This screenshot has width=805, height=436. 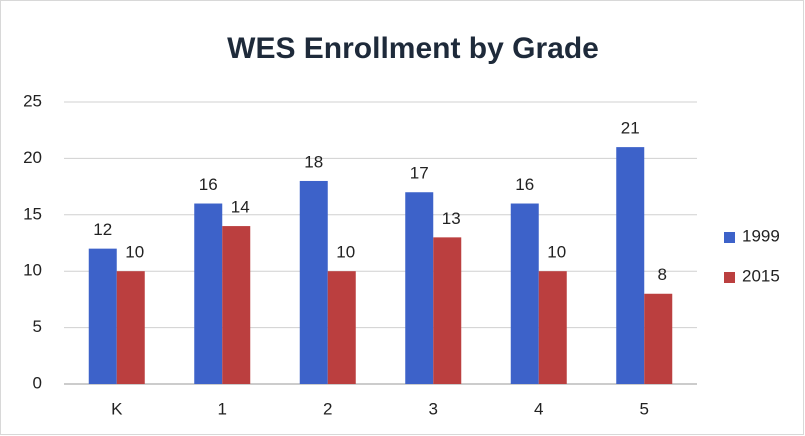 What do you see at coordinates (32, 157) in the screenshot?
I see `y-tick-label: 20` at bounding box center [32, 157].